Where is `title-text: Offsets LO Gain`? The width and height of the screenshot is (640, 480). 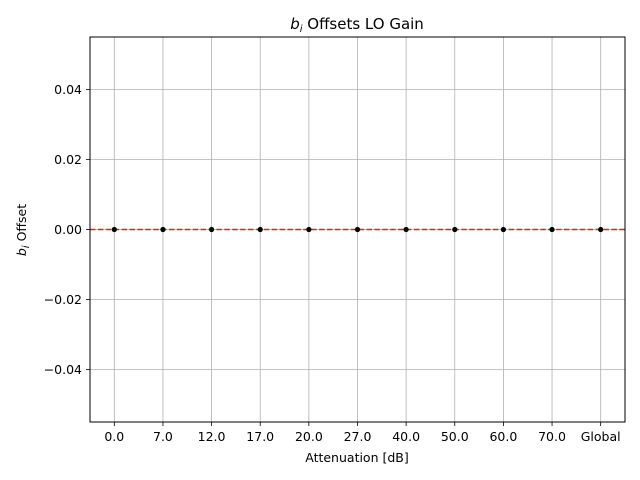
title-text: Offsets LO Gain is located at coordinates (363, 24).